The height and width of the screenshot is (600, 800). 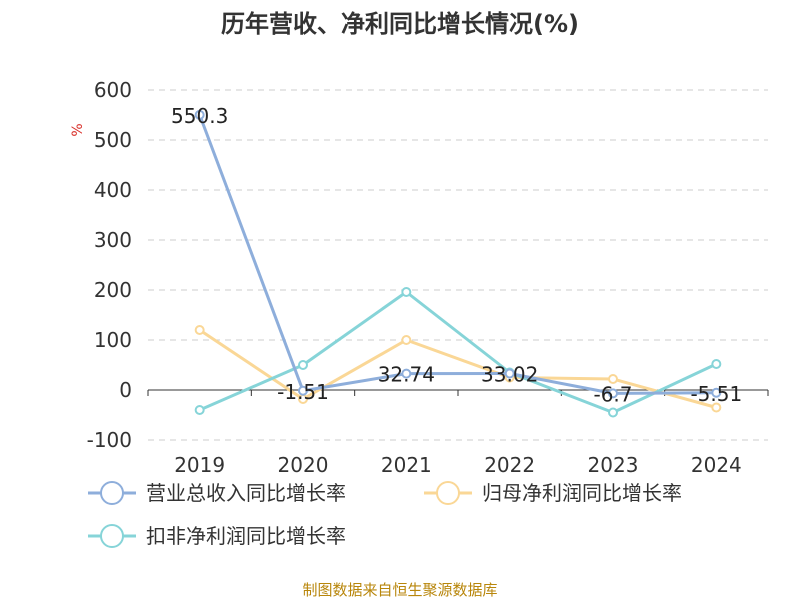 I want to click on y-axis-ticks: 600 500 400 300 200 100 0 -100, so click(x=109, y=265).